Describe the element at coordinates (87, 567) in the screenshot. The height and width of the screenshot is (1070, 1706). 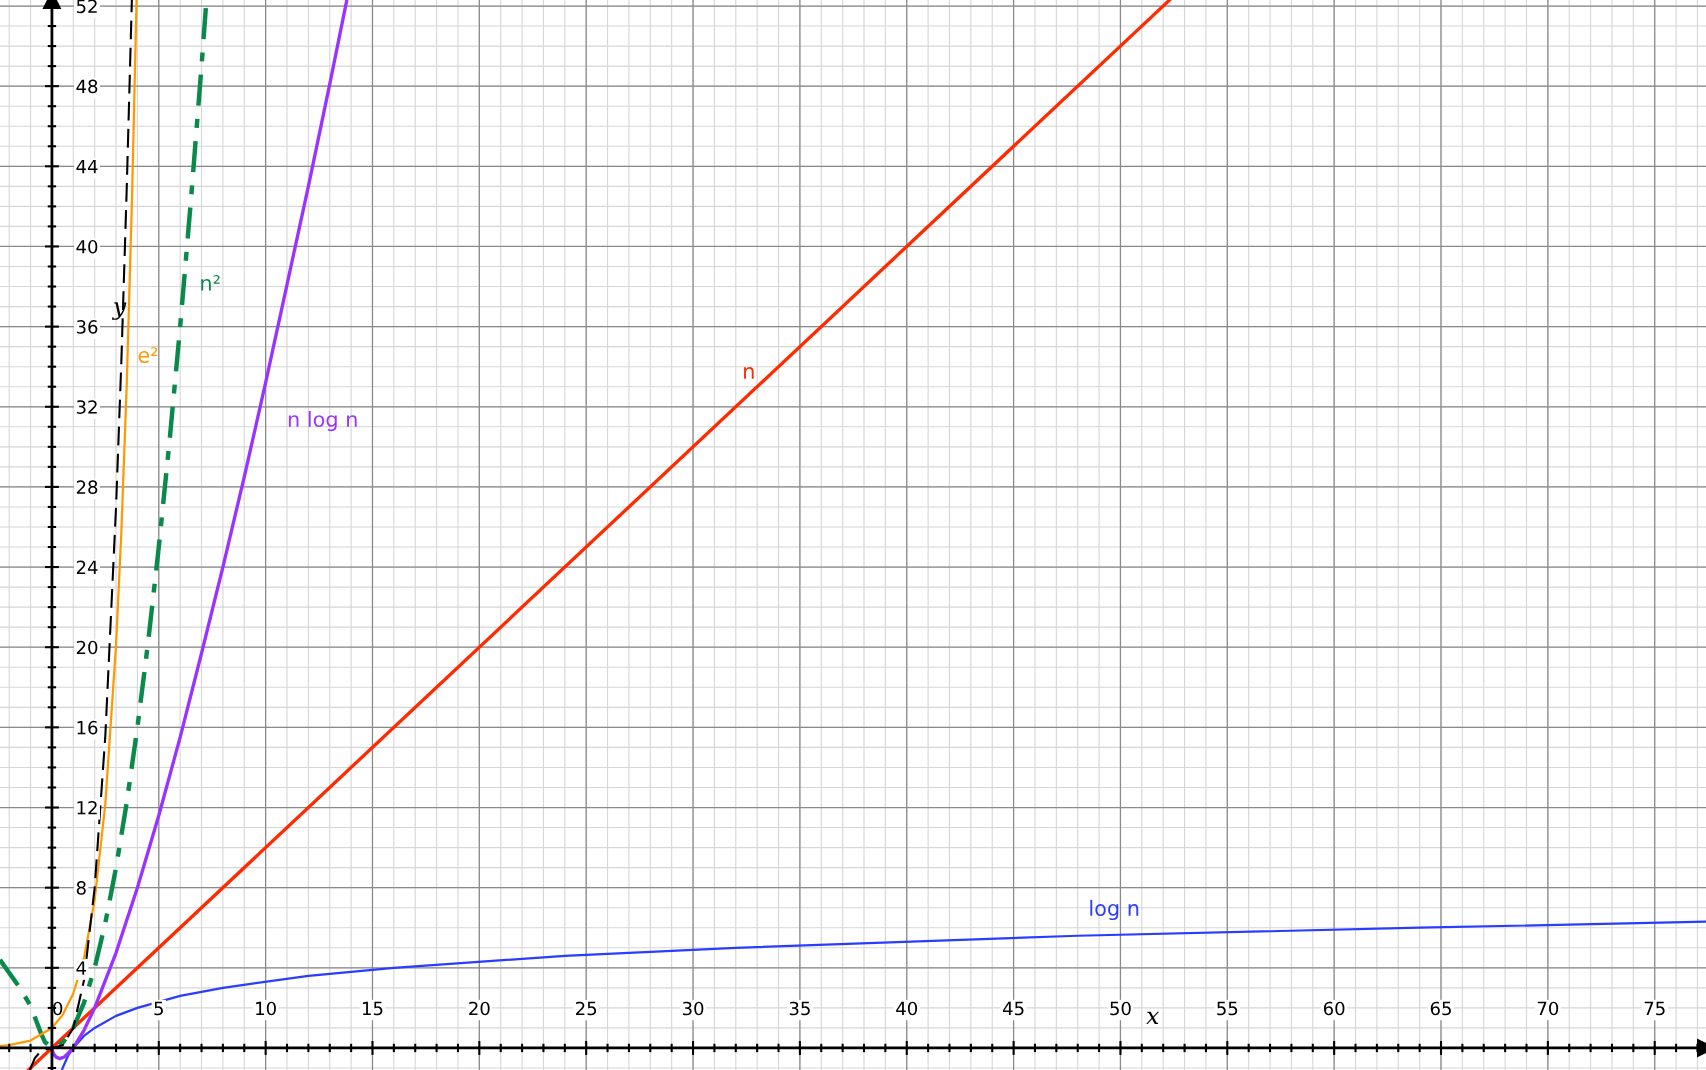
I see `y-tick-label: 24` at that location.